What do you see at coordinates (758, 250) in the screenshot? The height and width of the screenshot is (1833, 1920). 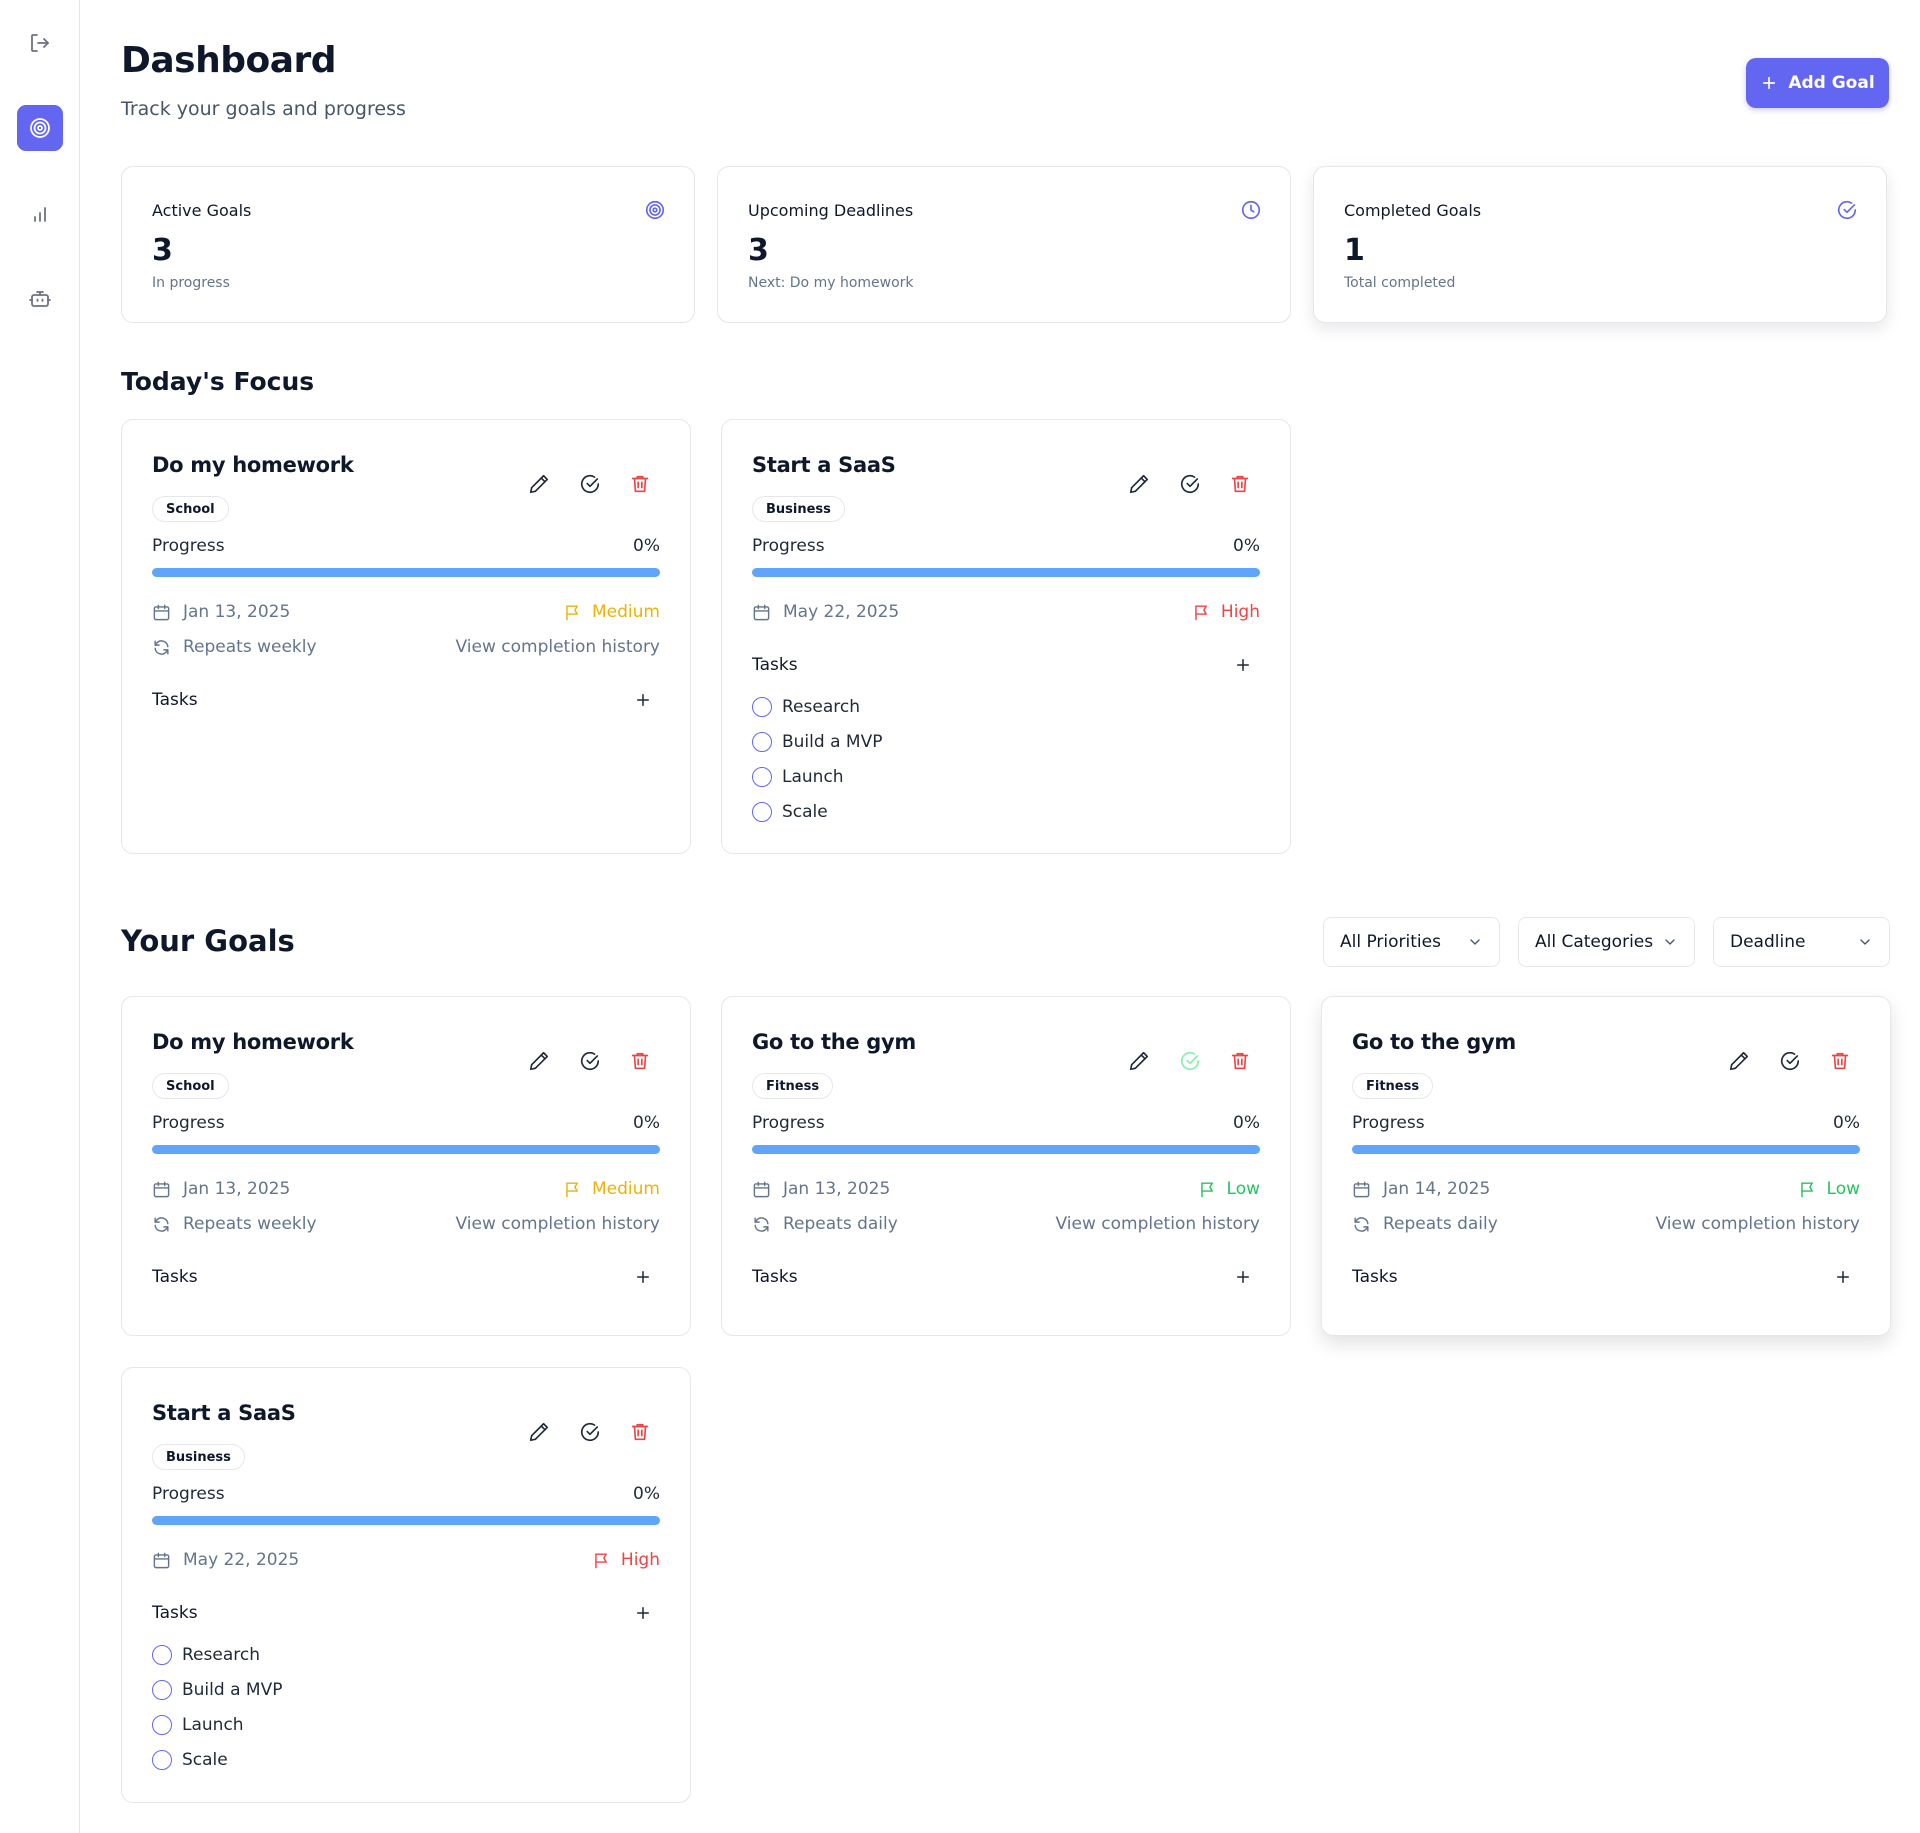 I see `stat-value: 3` at bounding box center [758, 250].